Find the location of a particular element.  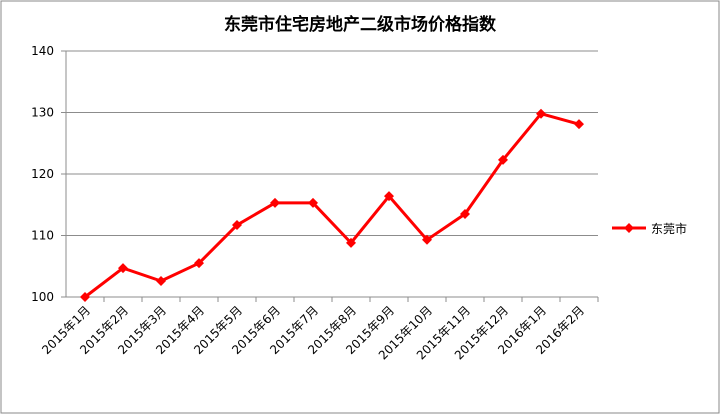

legend-label: 东莞市 is located at coordinates (669, 228).